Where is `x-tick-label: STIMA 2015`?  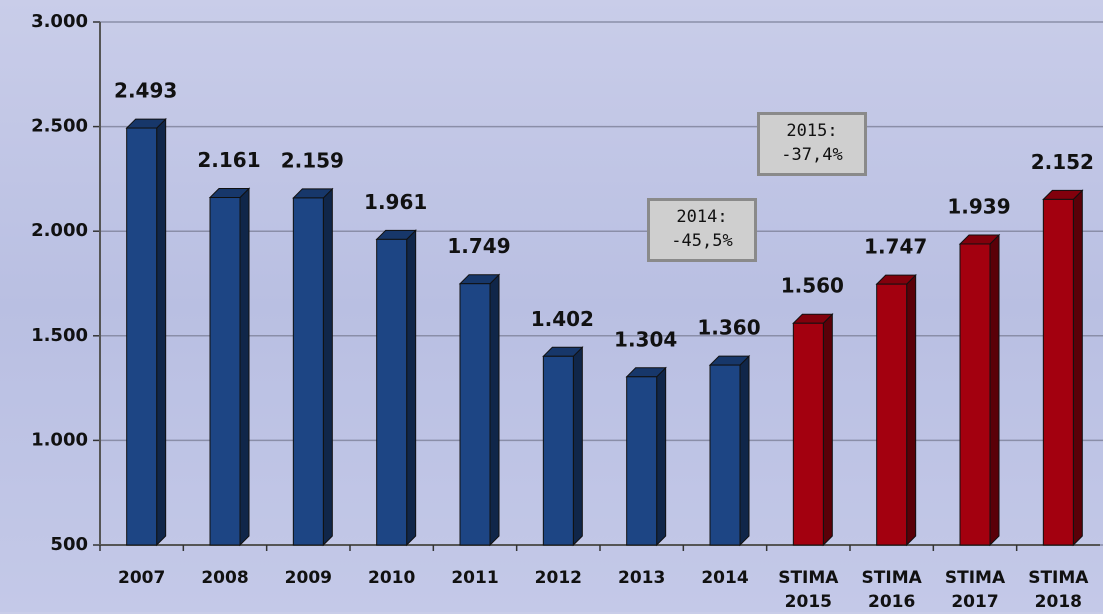
x-tick-label: STIMA 2015 is located at coordinates (808, 590).